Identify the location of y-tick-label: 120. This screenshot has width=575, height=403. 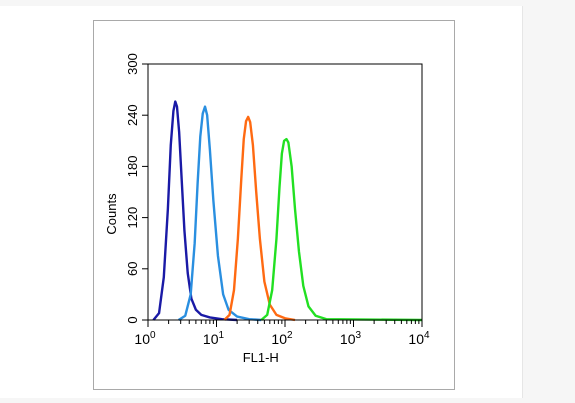
(132, 218).